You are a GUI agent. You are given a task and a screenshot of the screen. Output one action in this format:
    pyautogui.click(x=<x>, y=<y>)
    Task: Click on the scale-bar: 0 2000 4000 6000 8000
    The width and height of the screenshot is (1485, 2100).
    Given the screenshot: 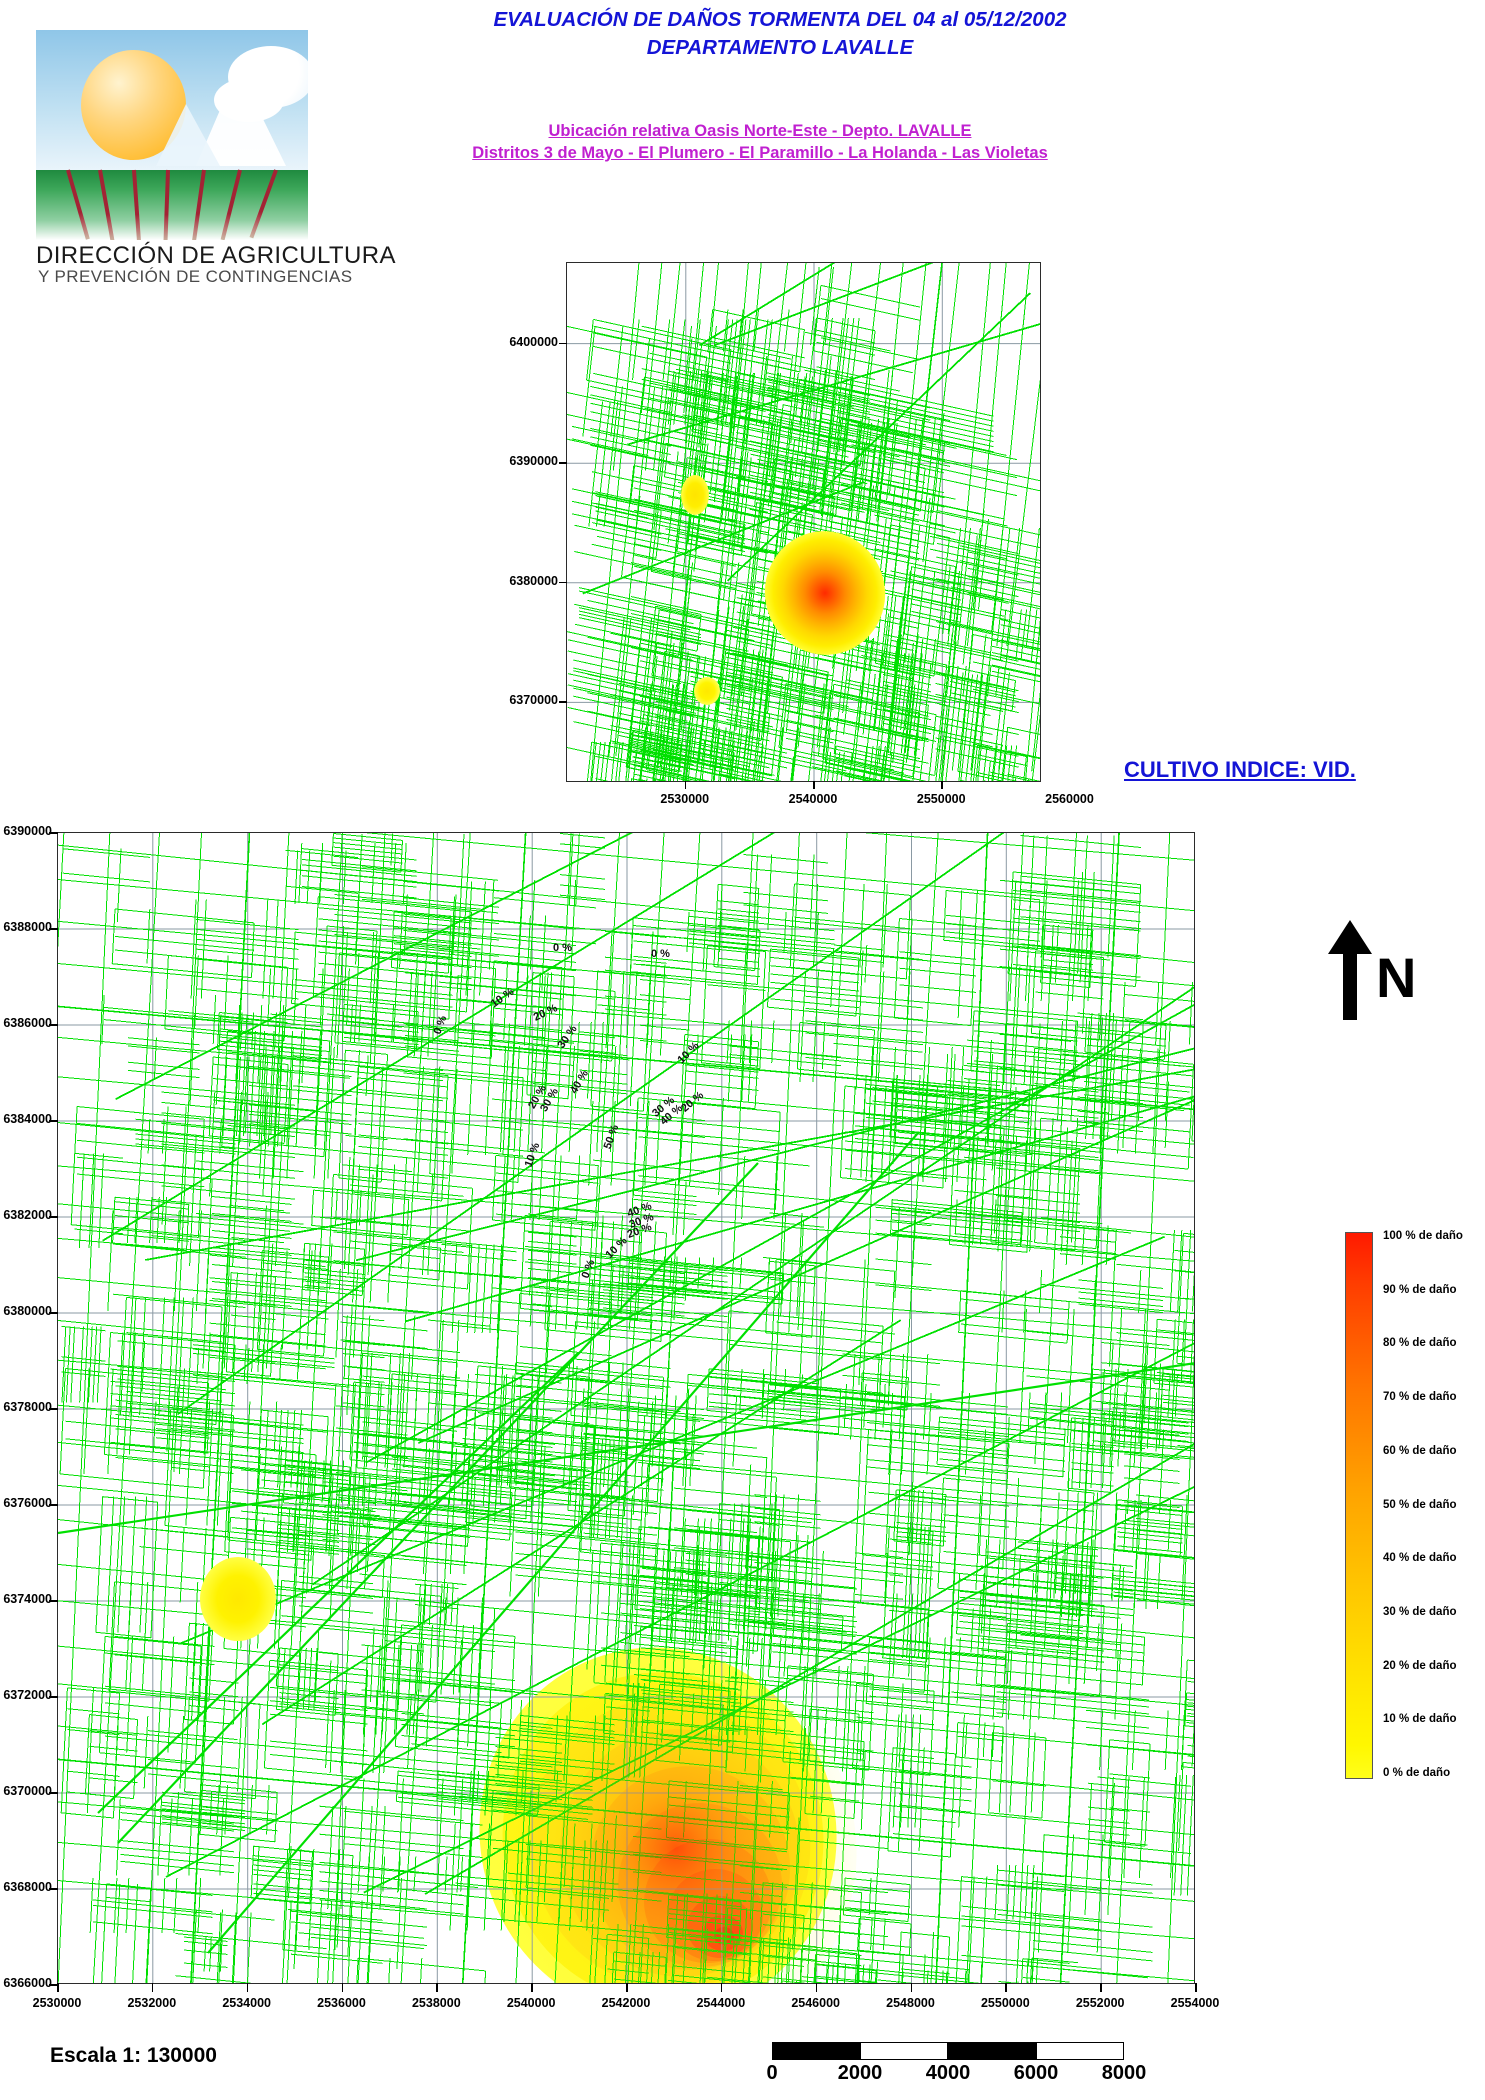 What is the action you would take?
    pyautogui.click(x=956, y=2068)
    